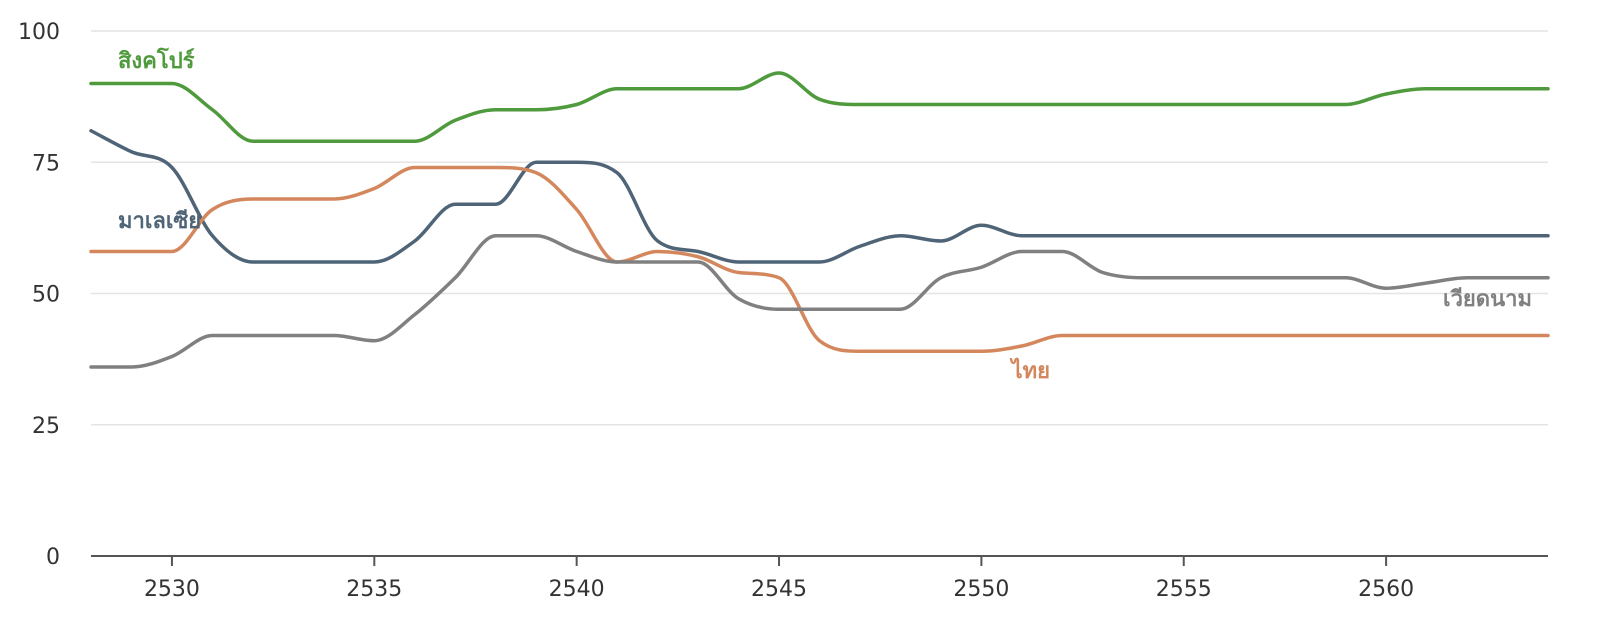 Image resolution: width=1622 pixels, height=640 pixels. What do you see at coordinates (172, 589) in the screenshot?
I see `x-tick-label-2530: 2530` at bounding box center [172, 589].